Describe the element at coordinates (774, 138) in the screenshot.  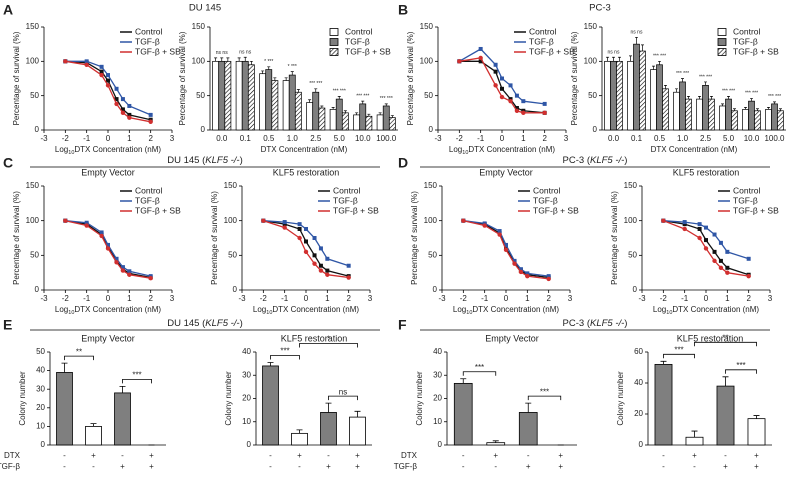
I see `x-tick-label: 100.0` at that location.